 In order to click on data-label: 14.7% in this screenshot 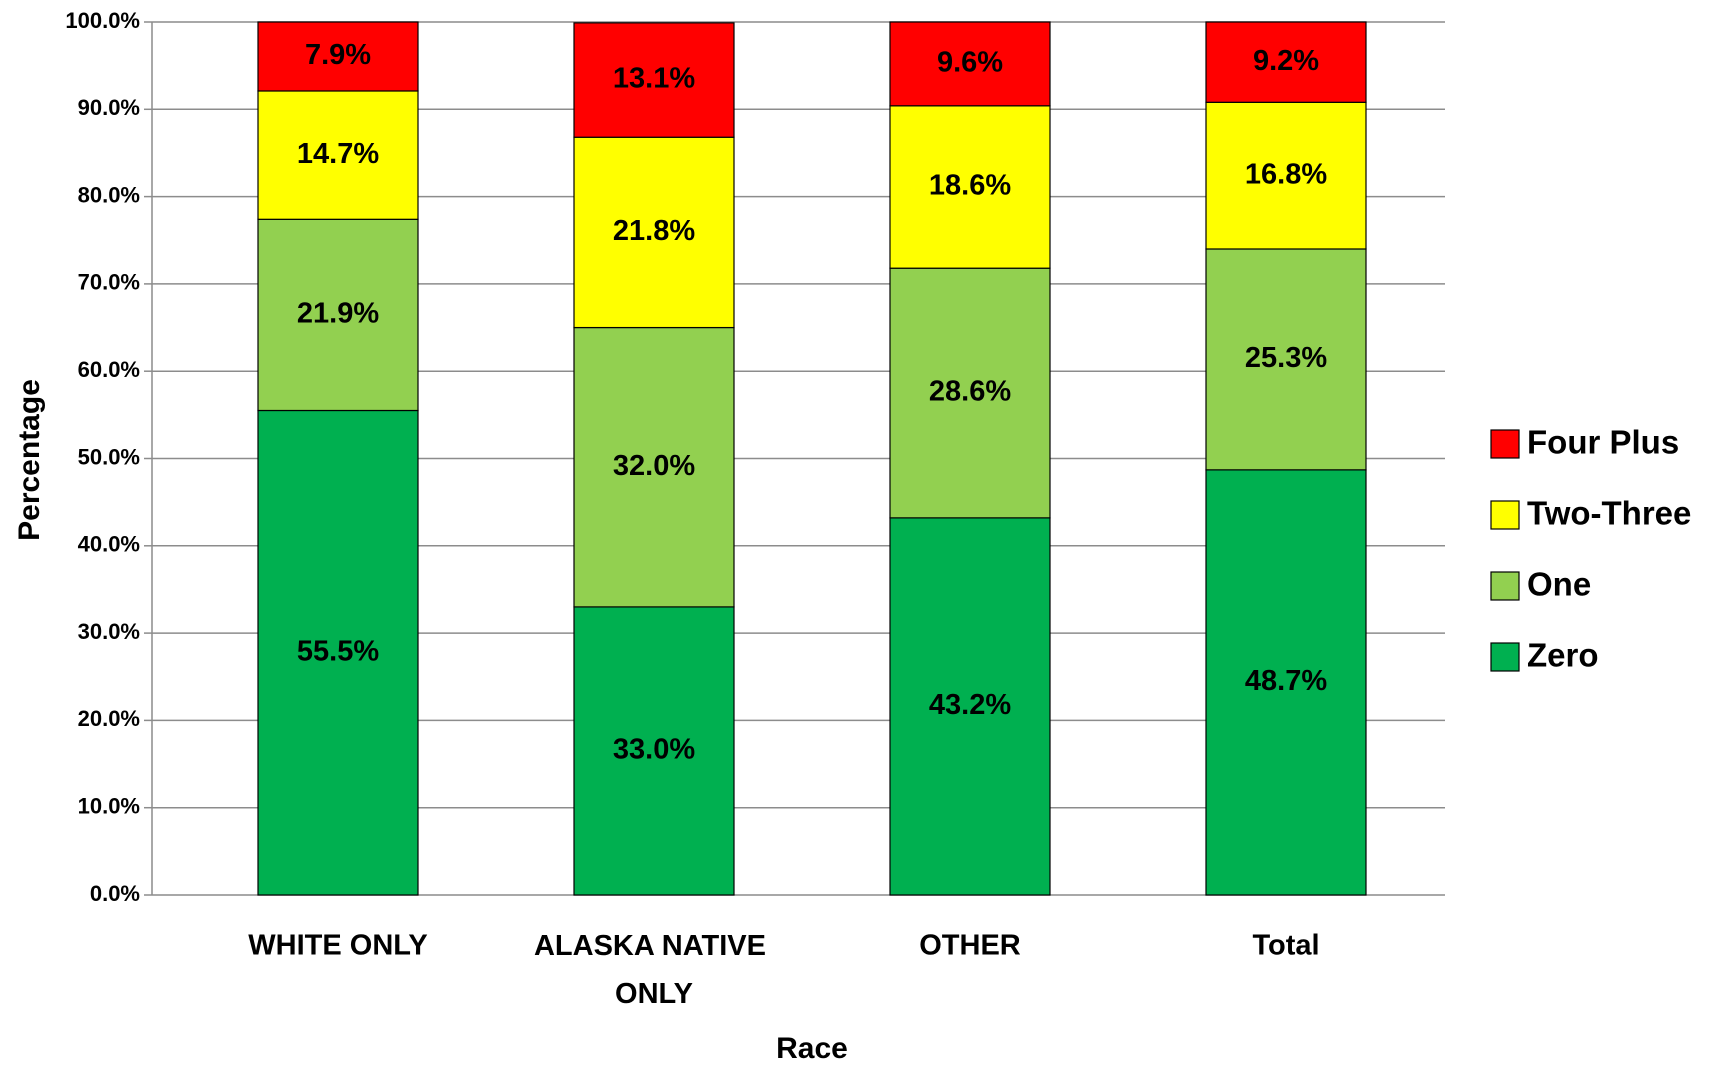, I will do `click(338, 154)`.